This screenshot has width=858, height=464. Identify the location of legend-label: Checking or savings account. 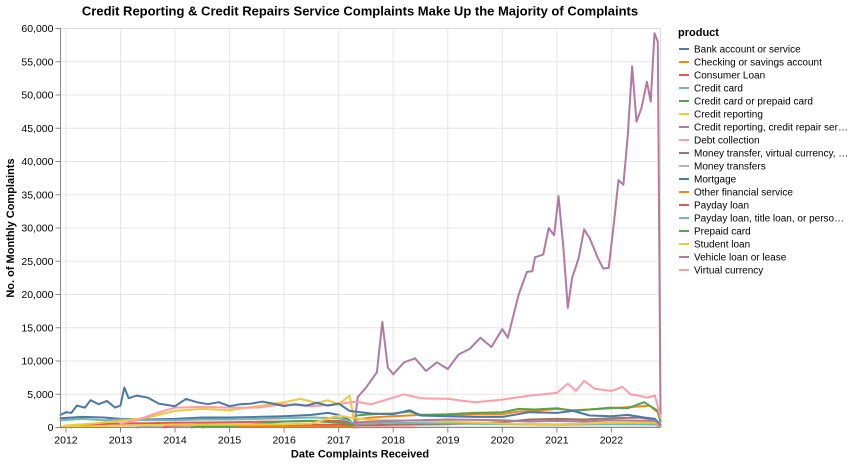
(758, 63).